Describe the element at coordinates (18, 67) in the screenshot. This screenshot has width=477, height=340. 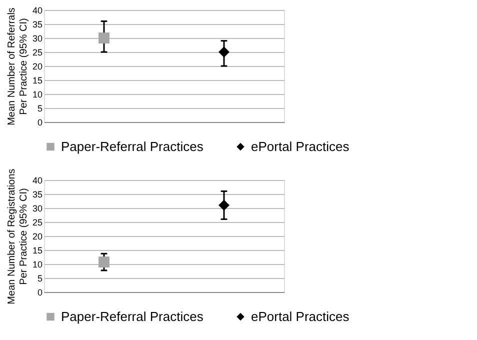
I see `y-axis-title: Mean Number of Referrals Per Practice (95% CI)` at that location.